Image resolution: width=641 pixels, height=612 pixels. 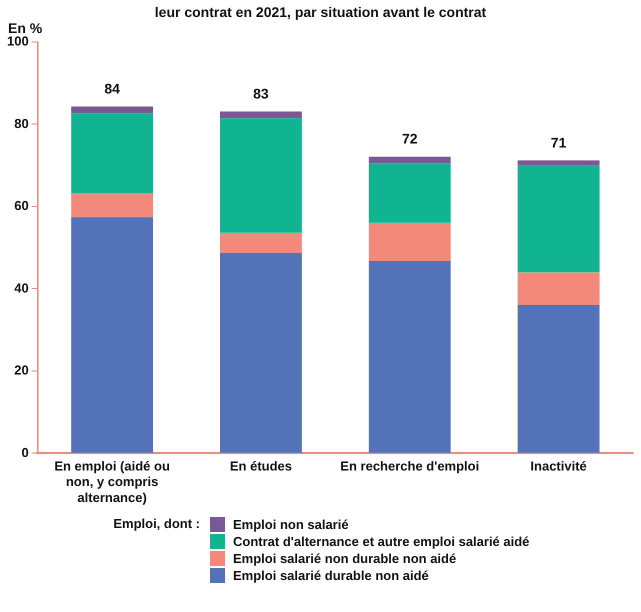 I want to click on total-label: 83, so click(x=261, y=93).